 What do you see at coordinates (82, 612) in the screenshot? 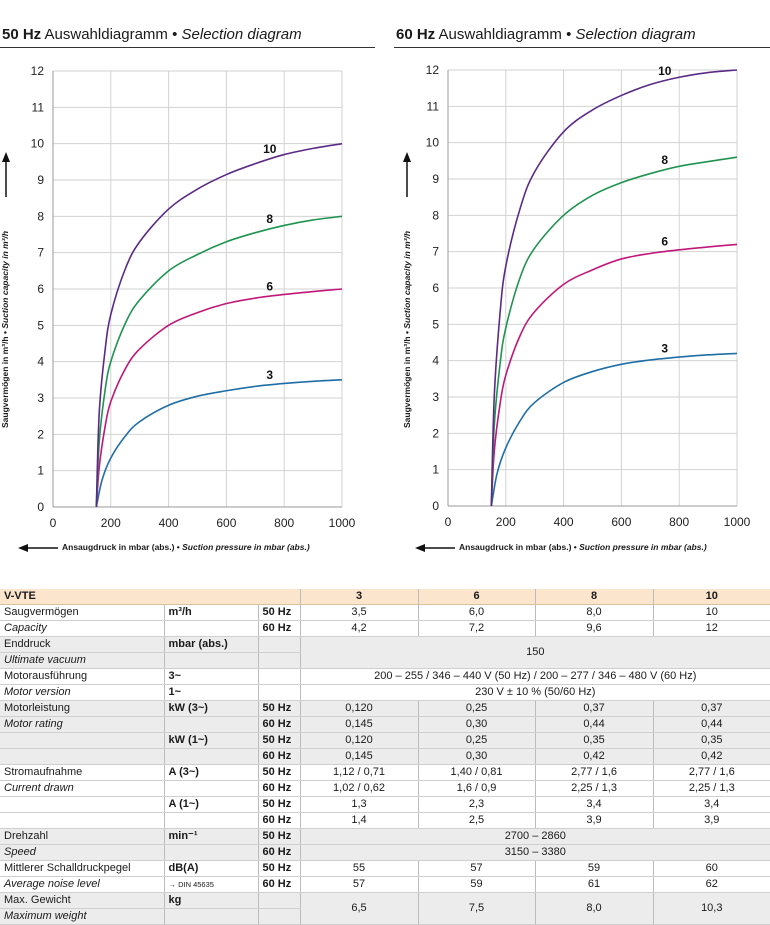
I see `row-label: Saugvermögen` at bounding box center [82, 612].